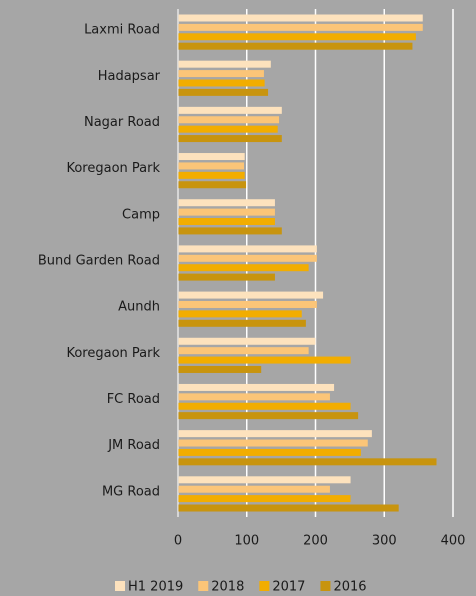  I want to click on legend-label: H1 2019, so click(155, 587).